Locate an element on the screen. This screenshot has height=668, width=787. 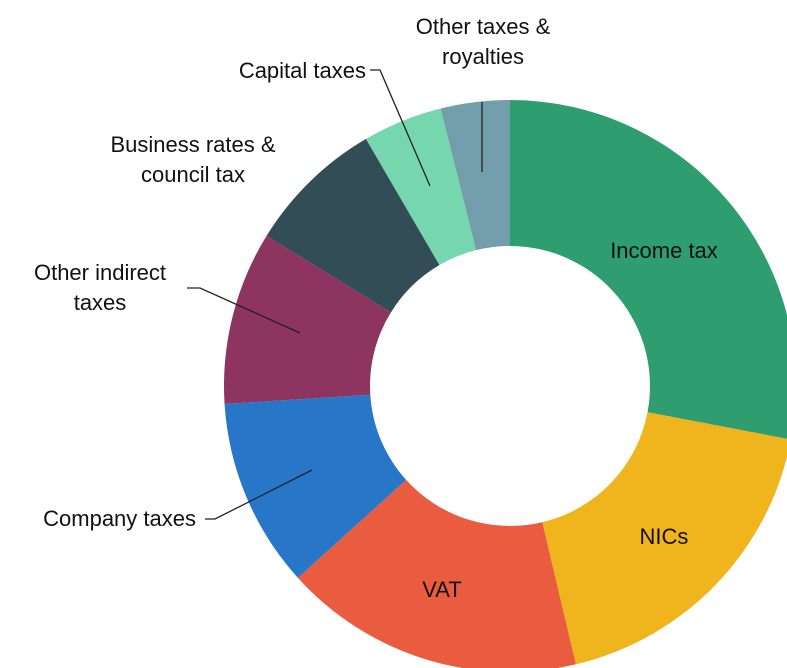
slice-label: Company taxes is located at coordinates (119, 518).